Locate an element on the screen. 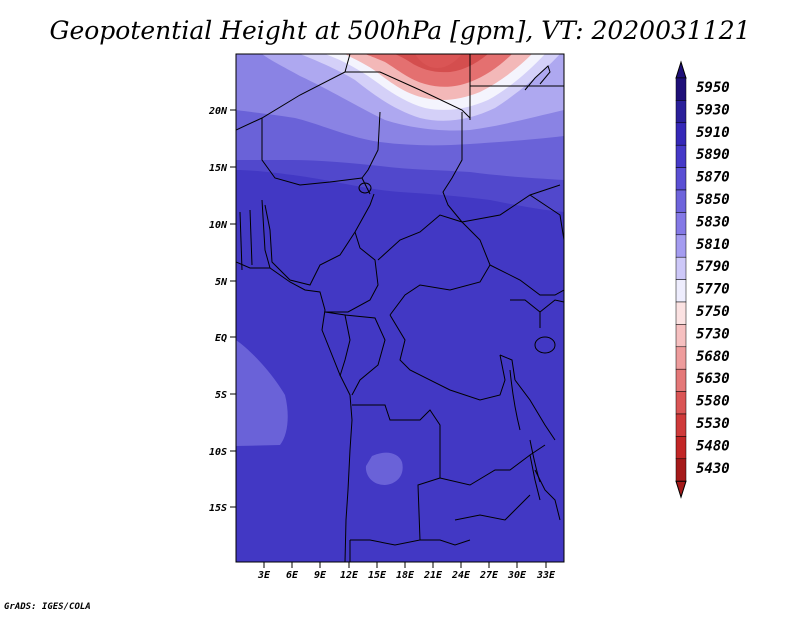  border-south-sudan is located at coordinates (526, 280).